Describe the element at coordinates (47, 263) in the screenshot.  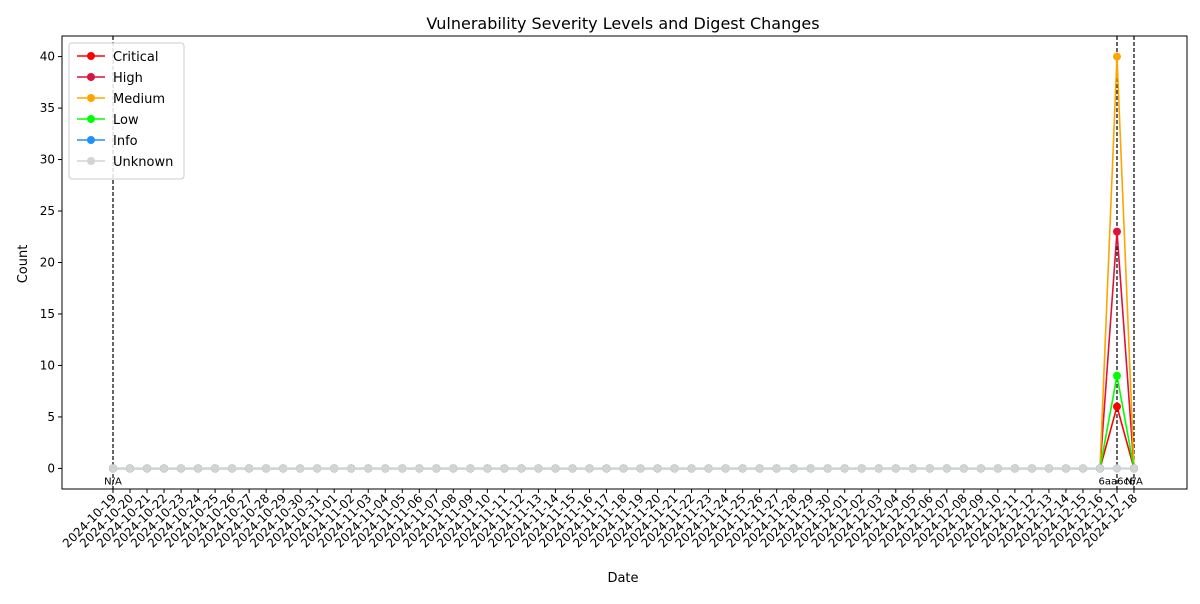
I see `y-tick-label: 20` at that location.